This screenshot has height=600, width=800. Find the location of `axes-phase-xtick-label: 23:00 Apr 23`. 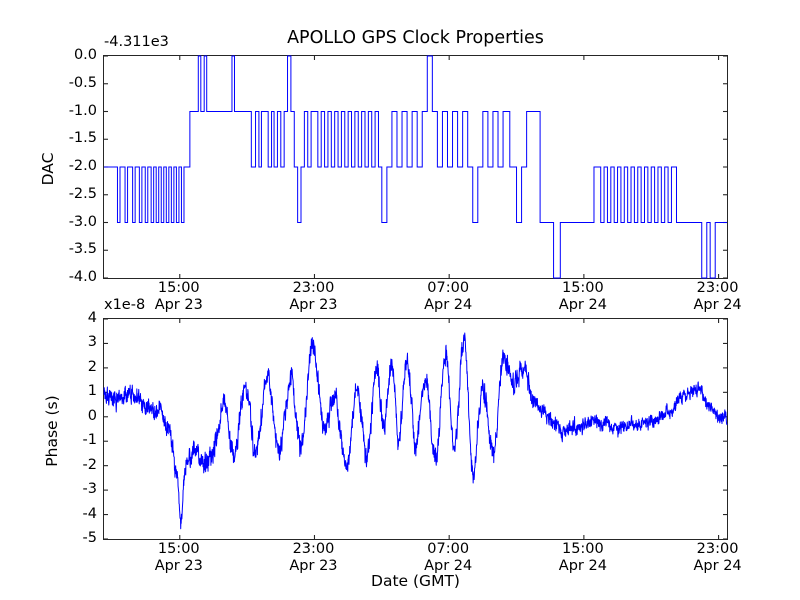

axes-phase-xtick-label: 23:00 Apr 23 is located at coordinates (313, 557).